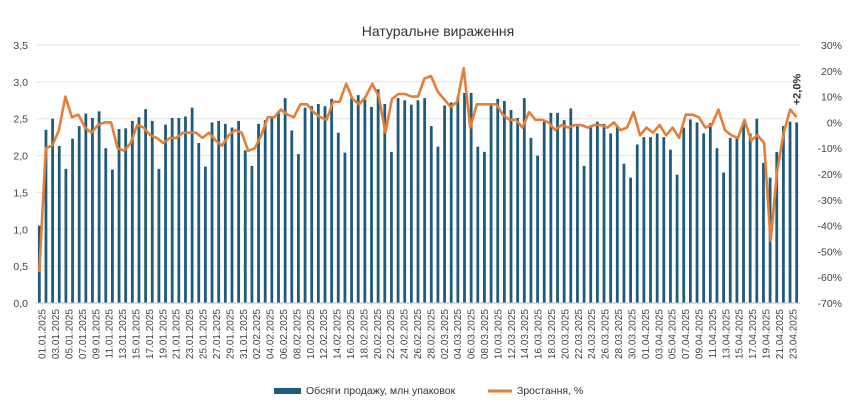  I want to click on x-tick-label: 10.02.2025, so click(311, 334).